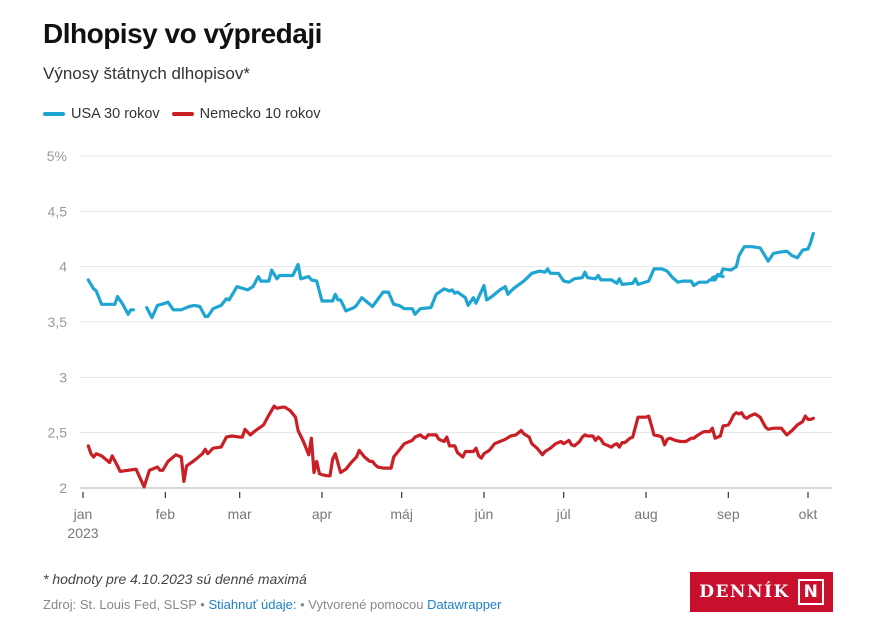  What do you see at coordinates (260, 114) in the screenshot?
I see `legend-label-germany: Nemecko 10 rokov` at bounding box center [260, 114].